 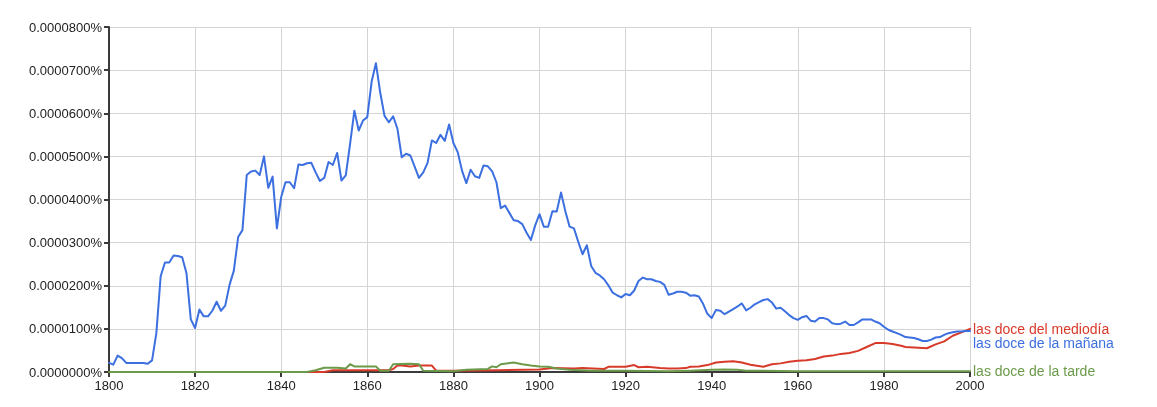 I want to click on x-tick-label: 1900, so click(x=539, y=385).